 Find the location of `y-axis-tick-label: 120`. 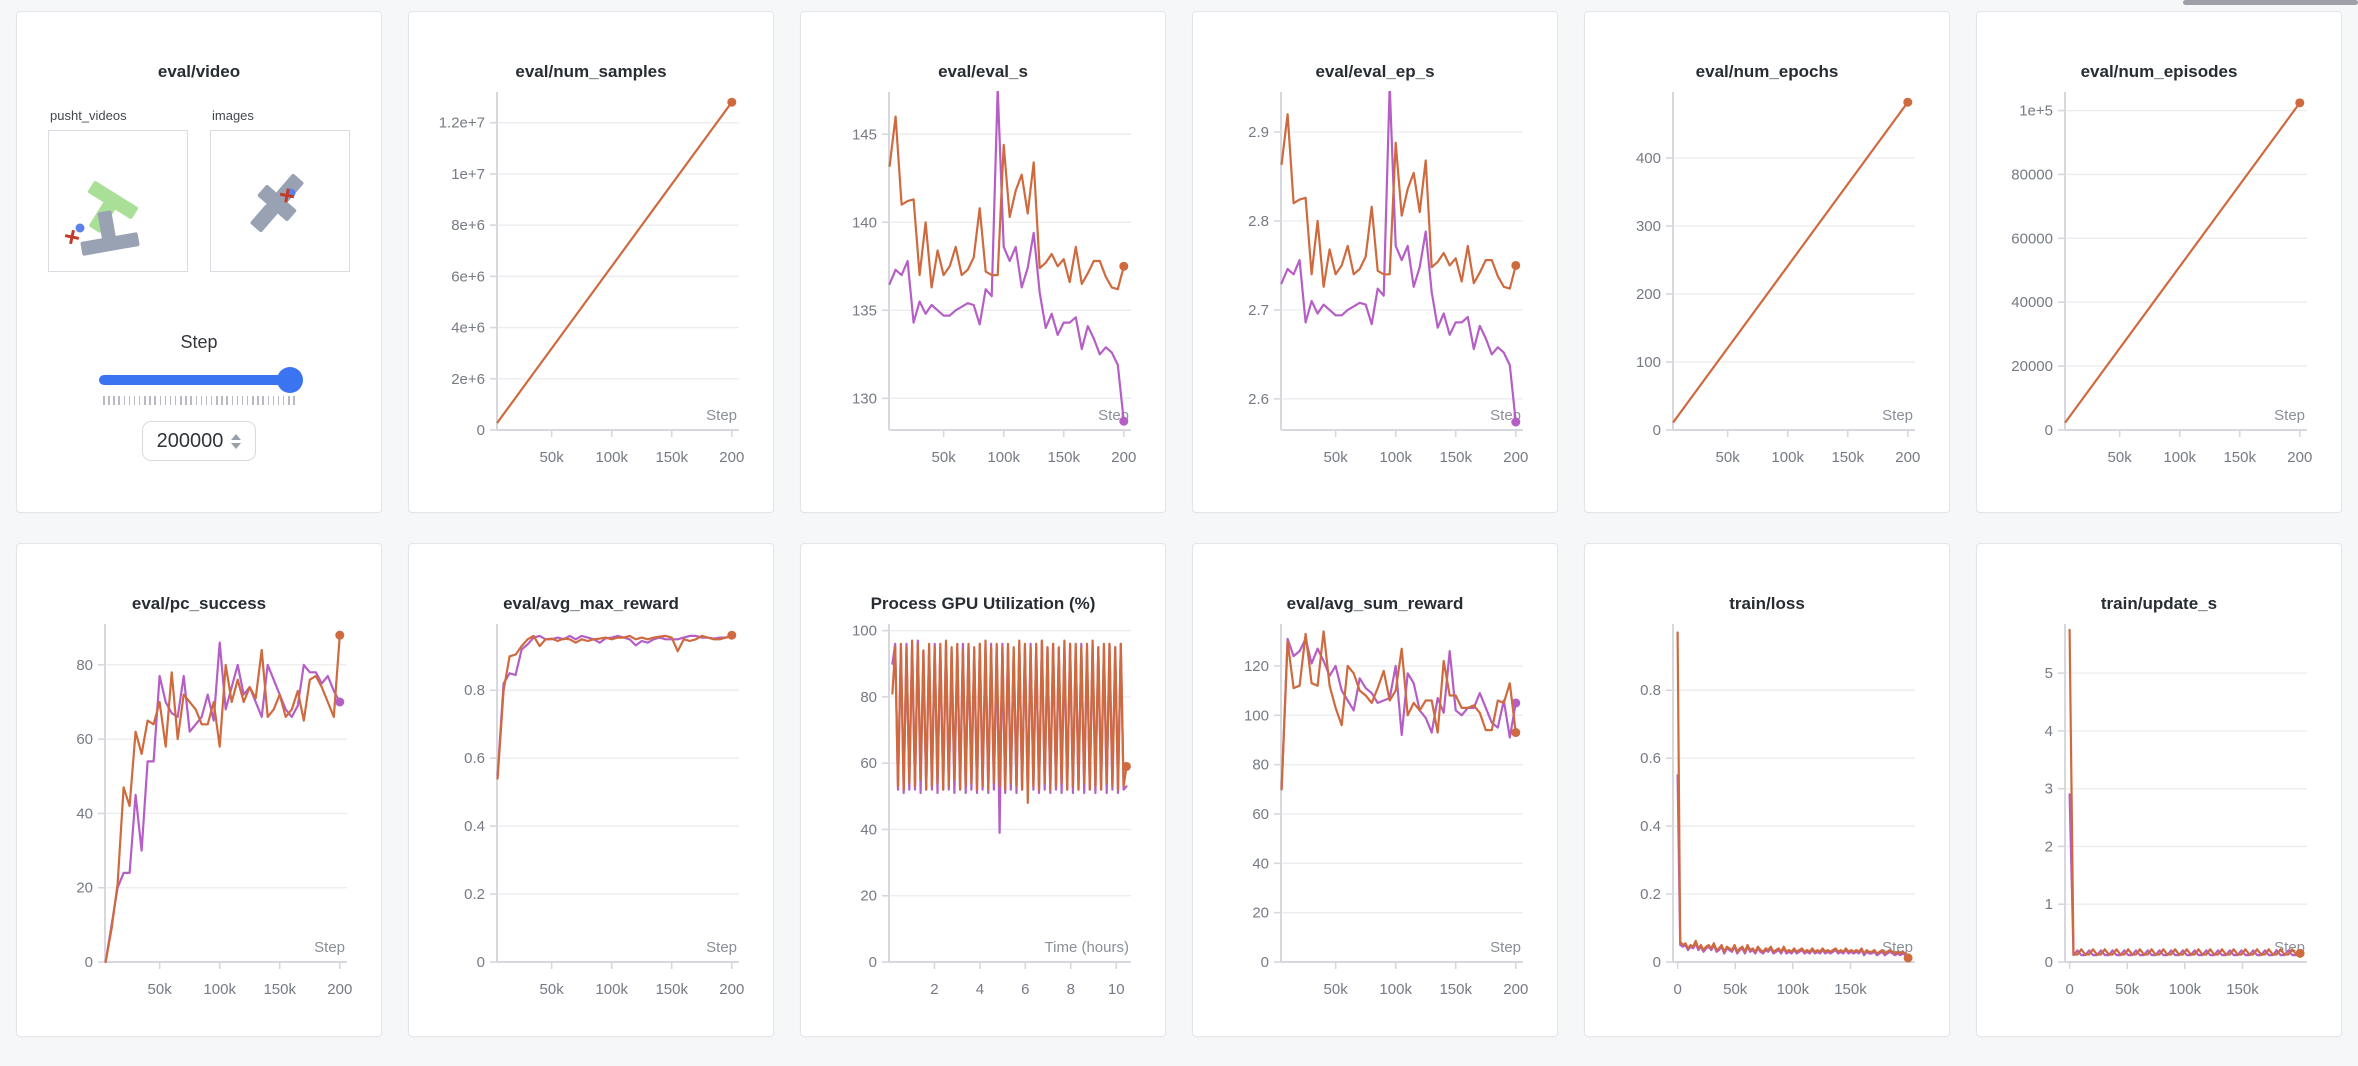

y-axis-tick-label: 120 is located at coordinates (1256, 666).